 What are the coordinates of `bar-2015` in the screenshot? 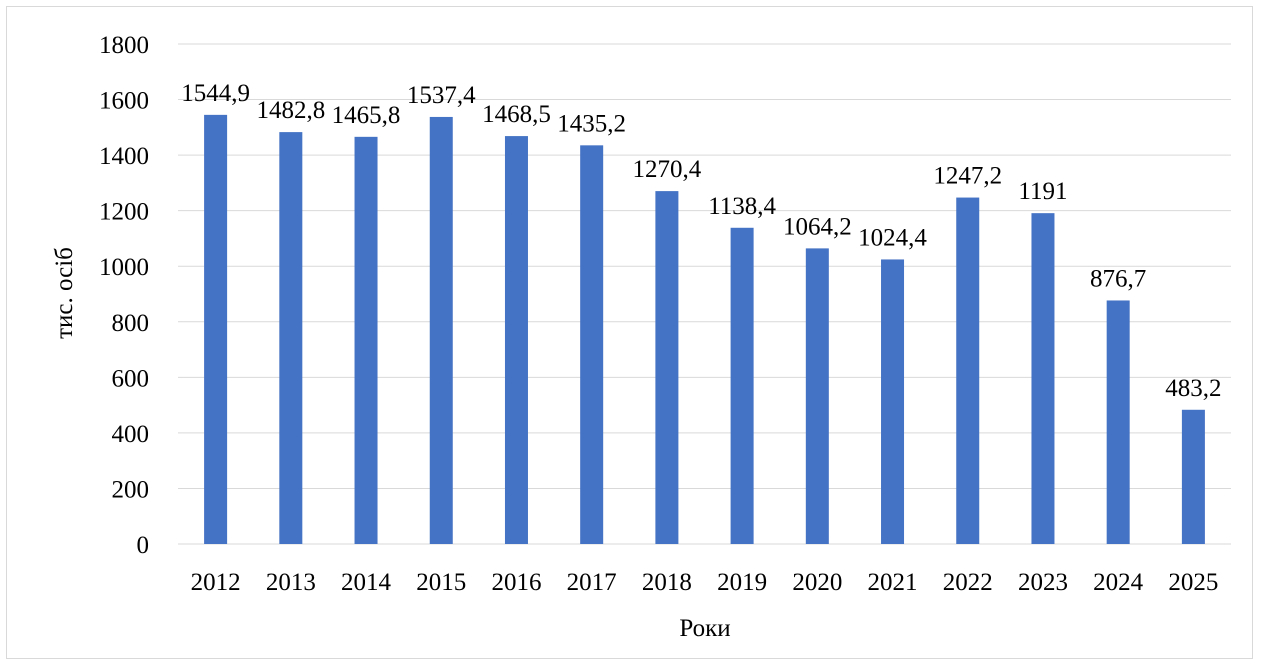 It's located at (441, 330).